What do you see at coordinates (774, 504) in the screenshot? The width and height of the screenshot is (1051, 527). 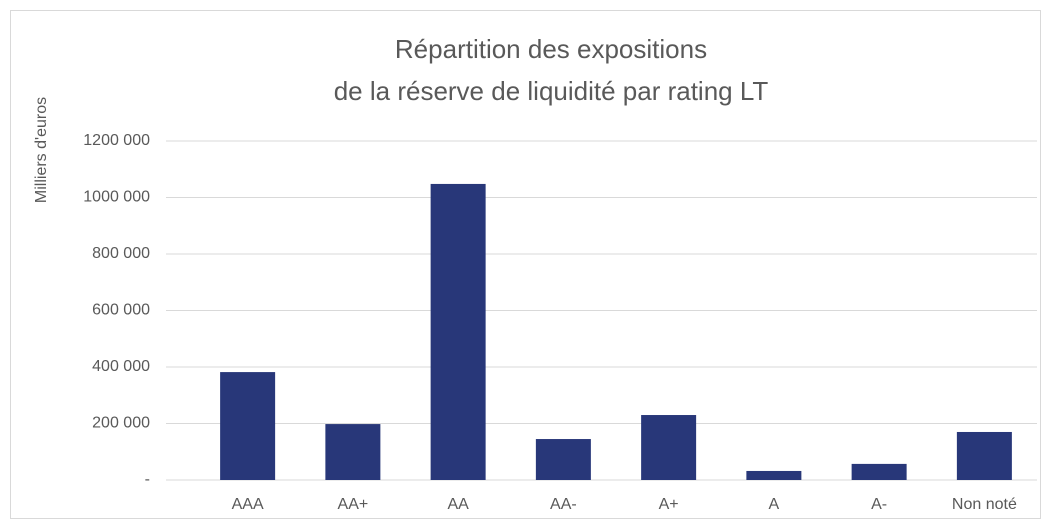 I see `x-tick-label: A` at bounding box center [774, 504].